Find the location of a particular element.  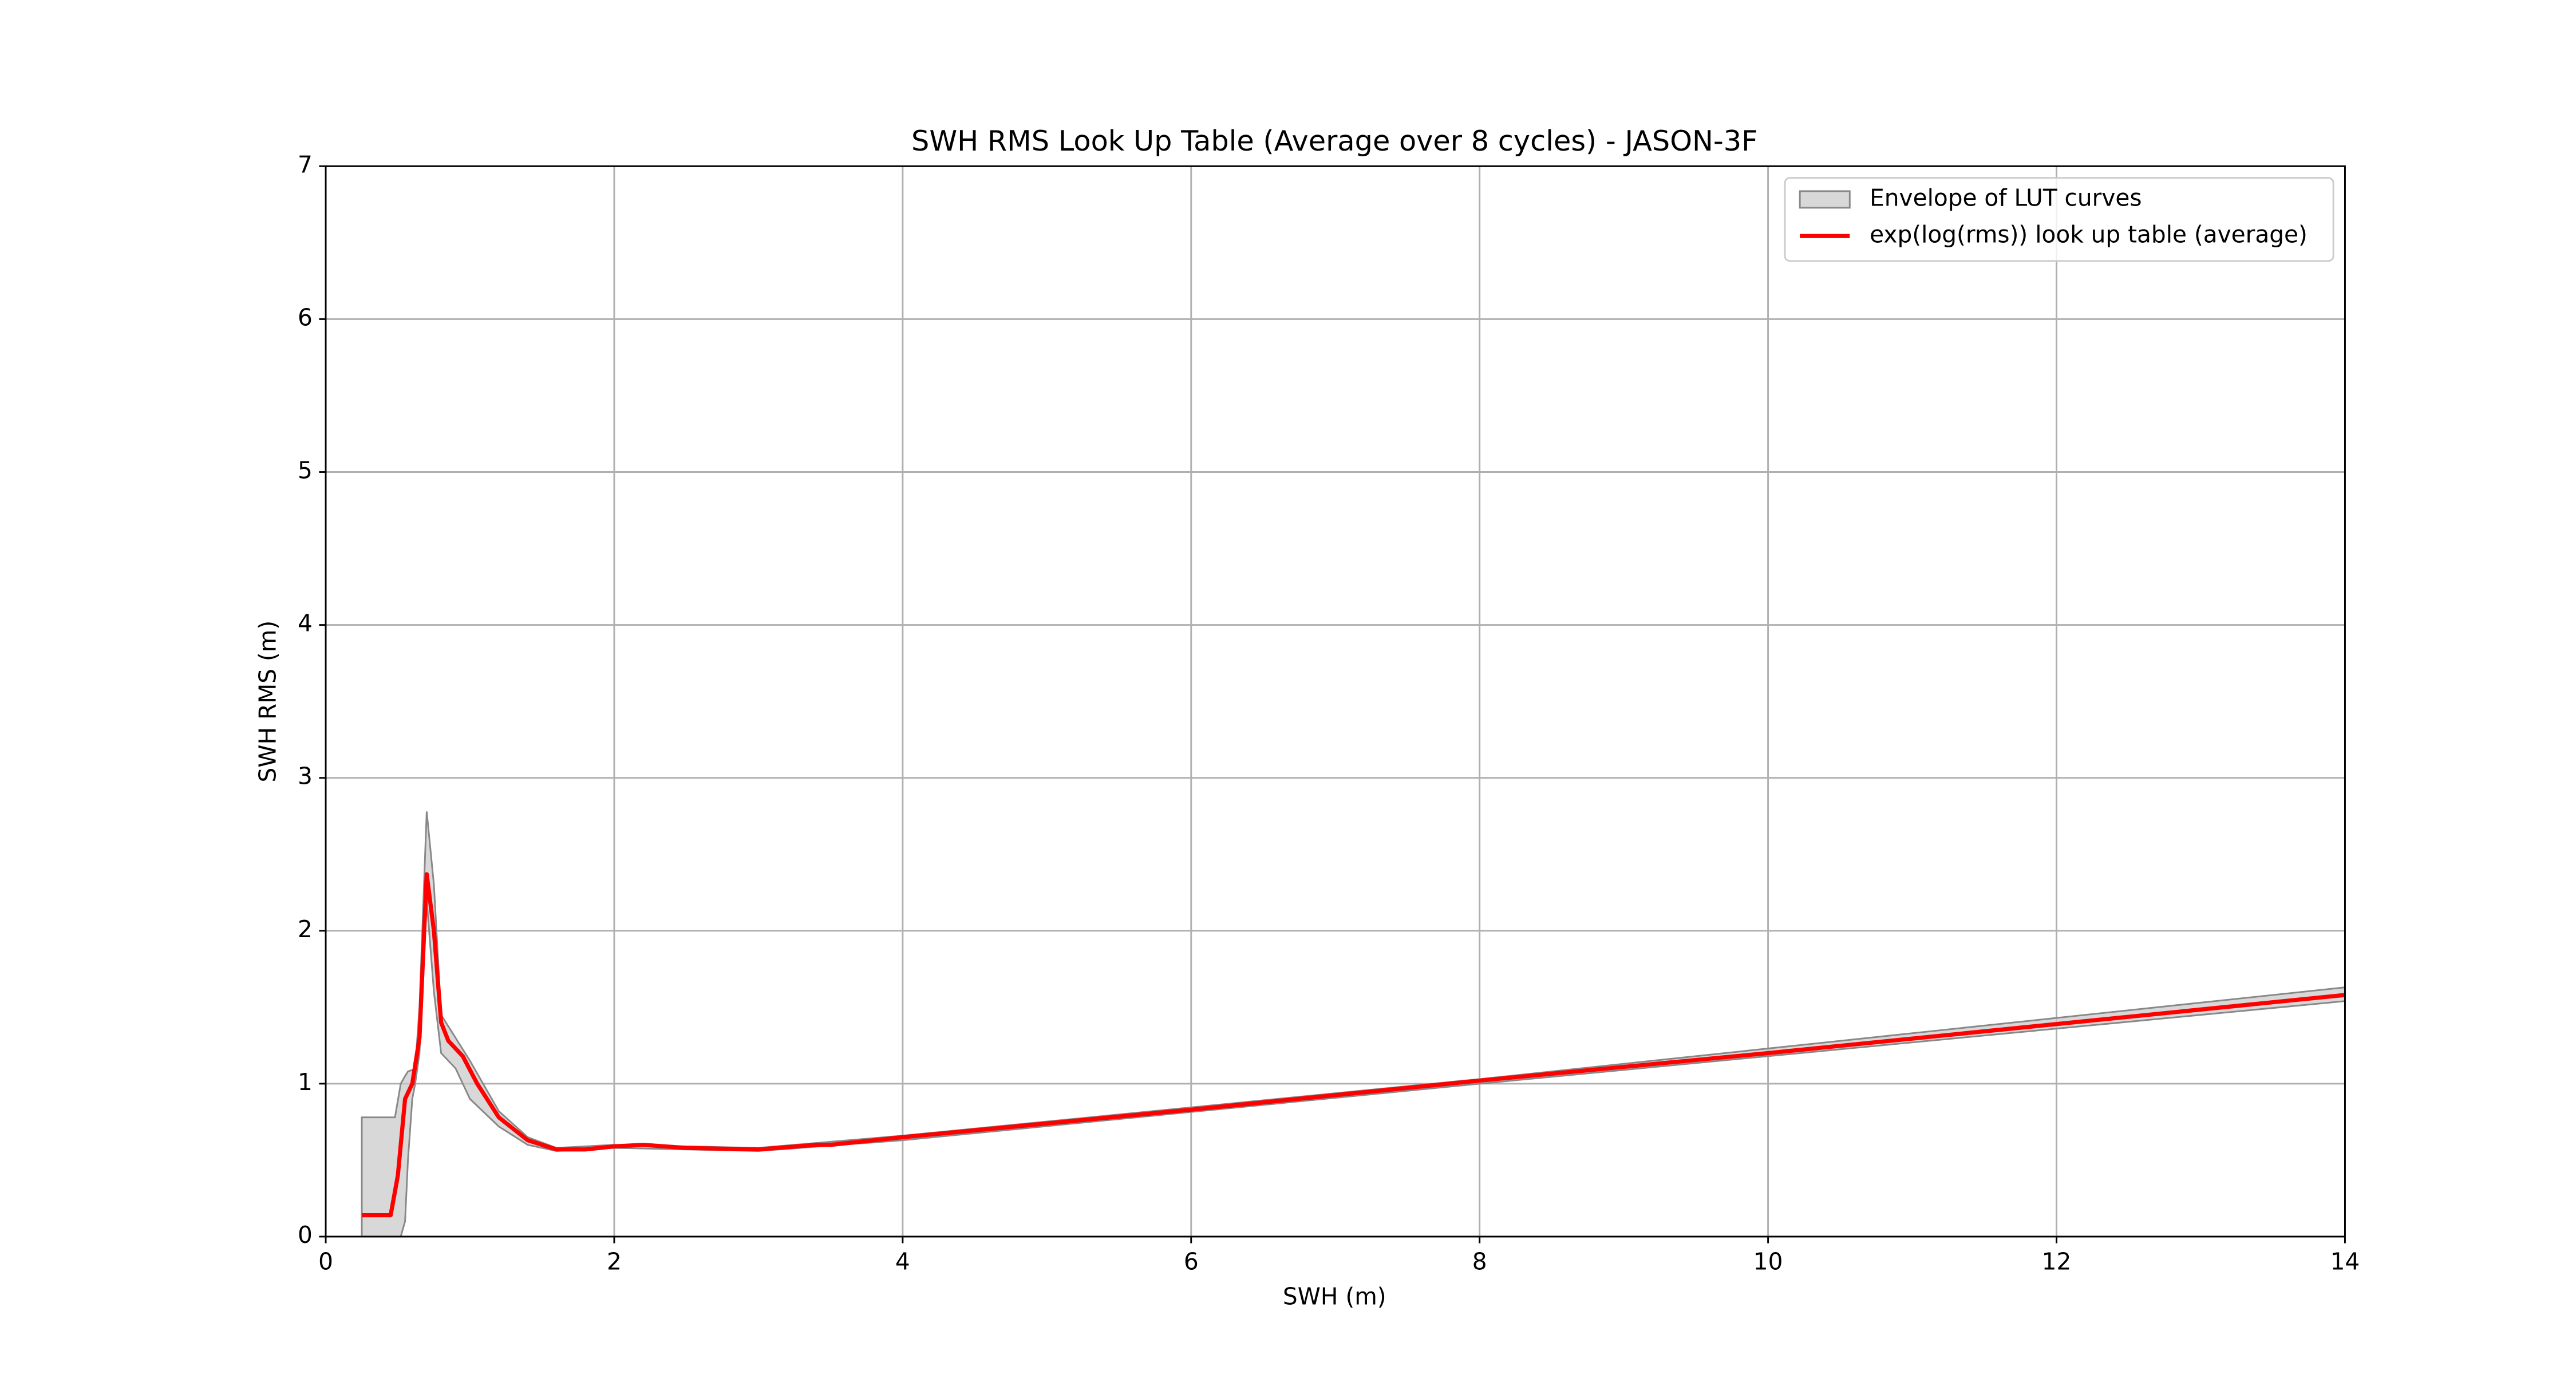

x-axis-label: SWH (m) is located at coordinates (1334, 1296).